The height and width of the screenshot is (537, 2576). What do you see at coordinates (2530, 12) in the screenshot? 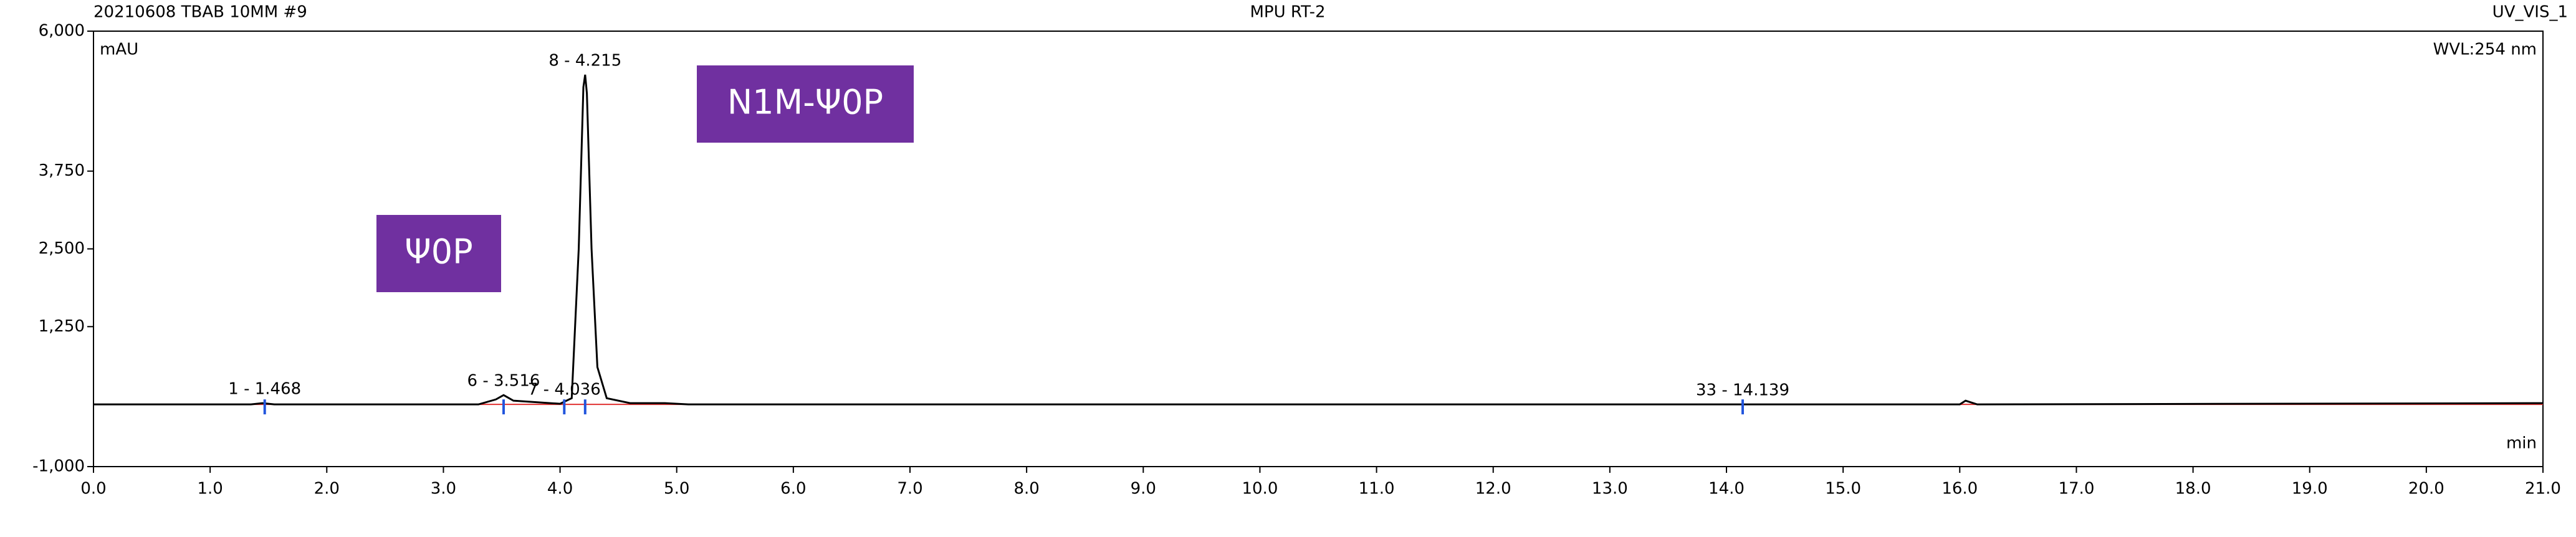
I see `channel-name: UV_VIS_1` at bounding box center [2530, 12].